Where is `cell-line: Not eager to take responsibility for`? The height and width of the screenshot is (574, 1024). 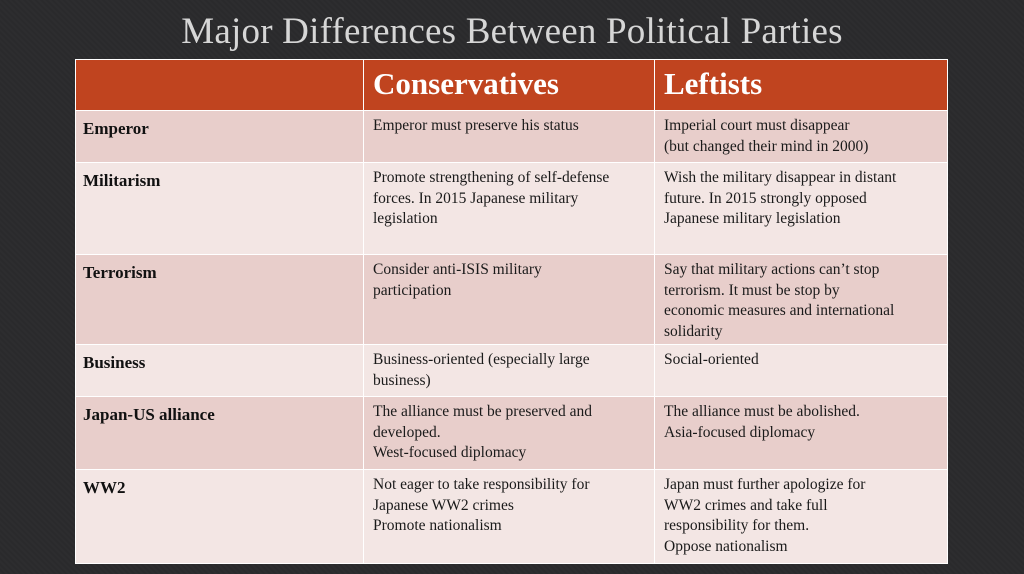
cell-line: Not eager to take responsibility for is located at coordinates (481, 484).